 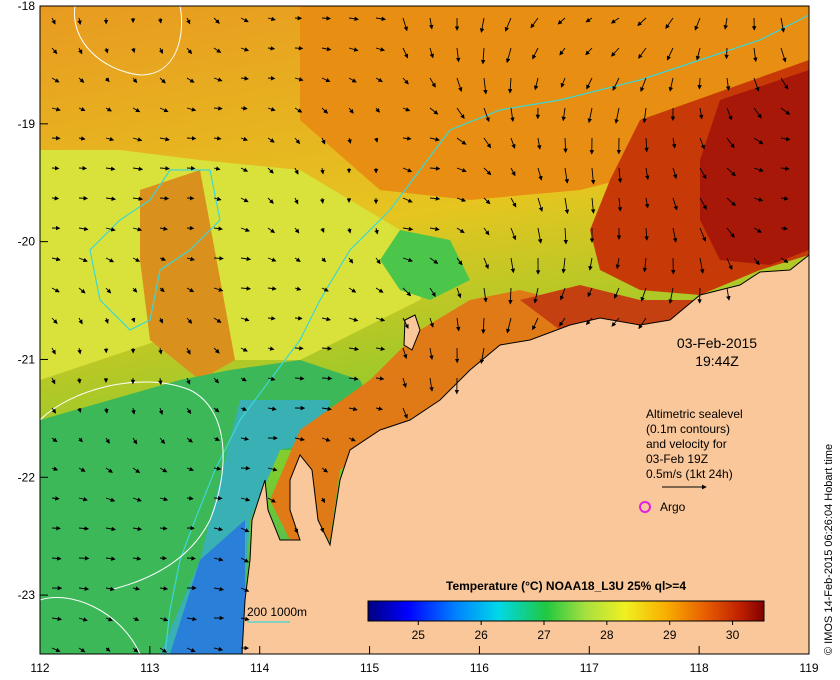 What do you see at coordinates (717, 361) in the screenshot?
I see `time-label: 19:44Z` at bounding box center [717, 361].